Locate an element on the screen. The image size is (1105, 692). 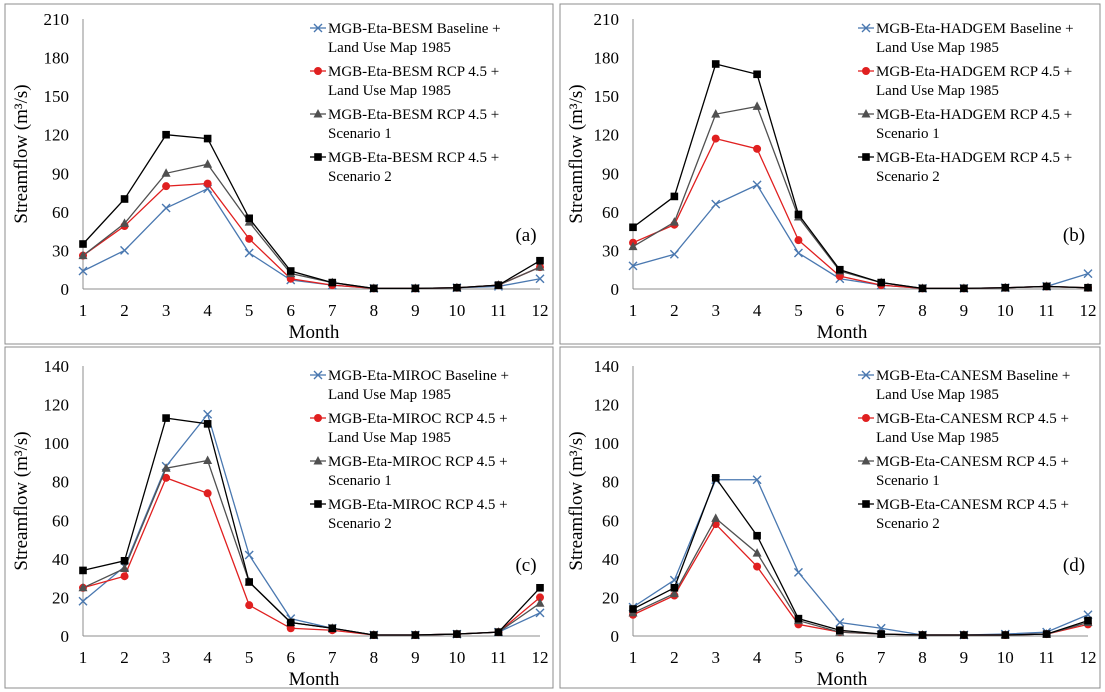
x-axis-title: Month is located at coordinates (842, 679).